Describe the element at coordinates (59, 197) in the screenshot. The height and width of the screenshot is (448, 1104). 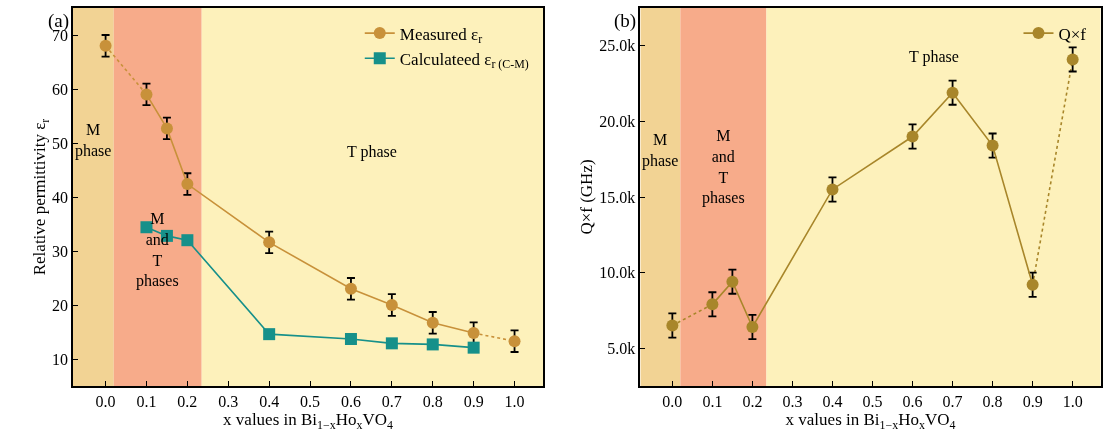
I see `y-tick-label: 40` at that location.